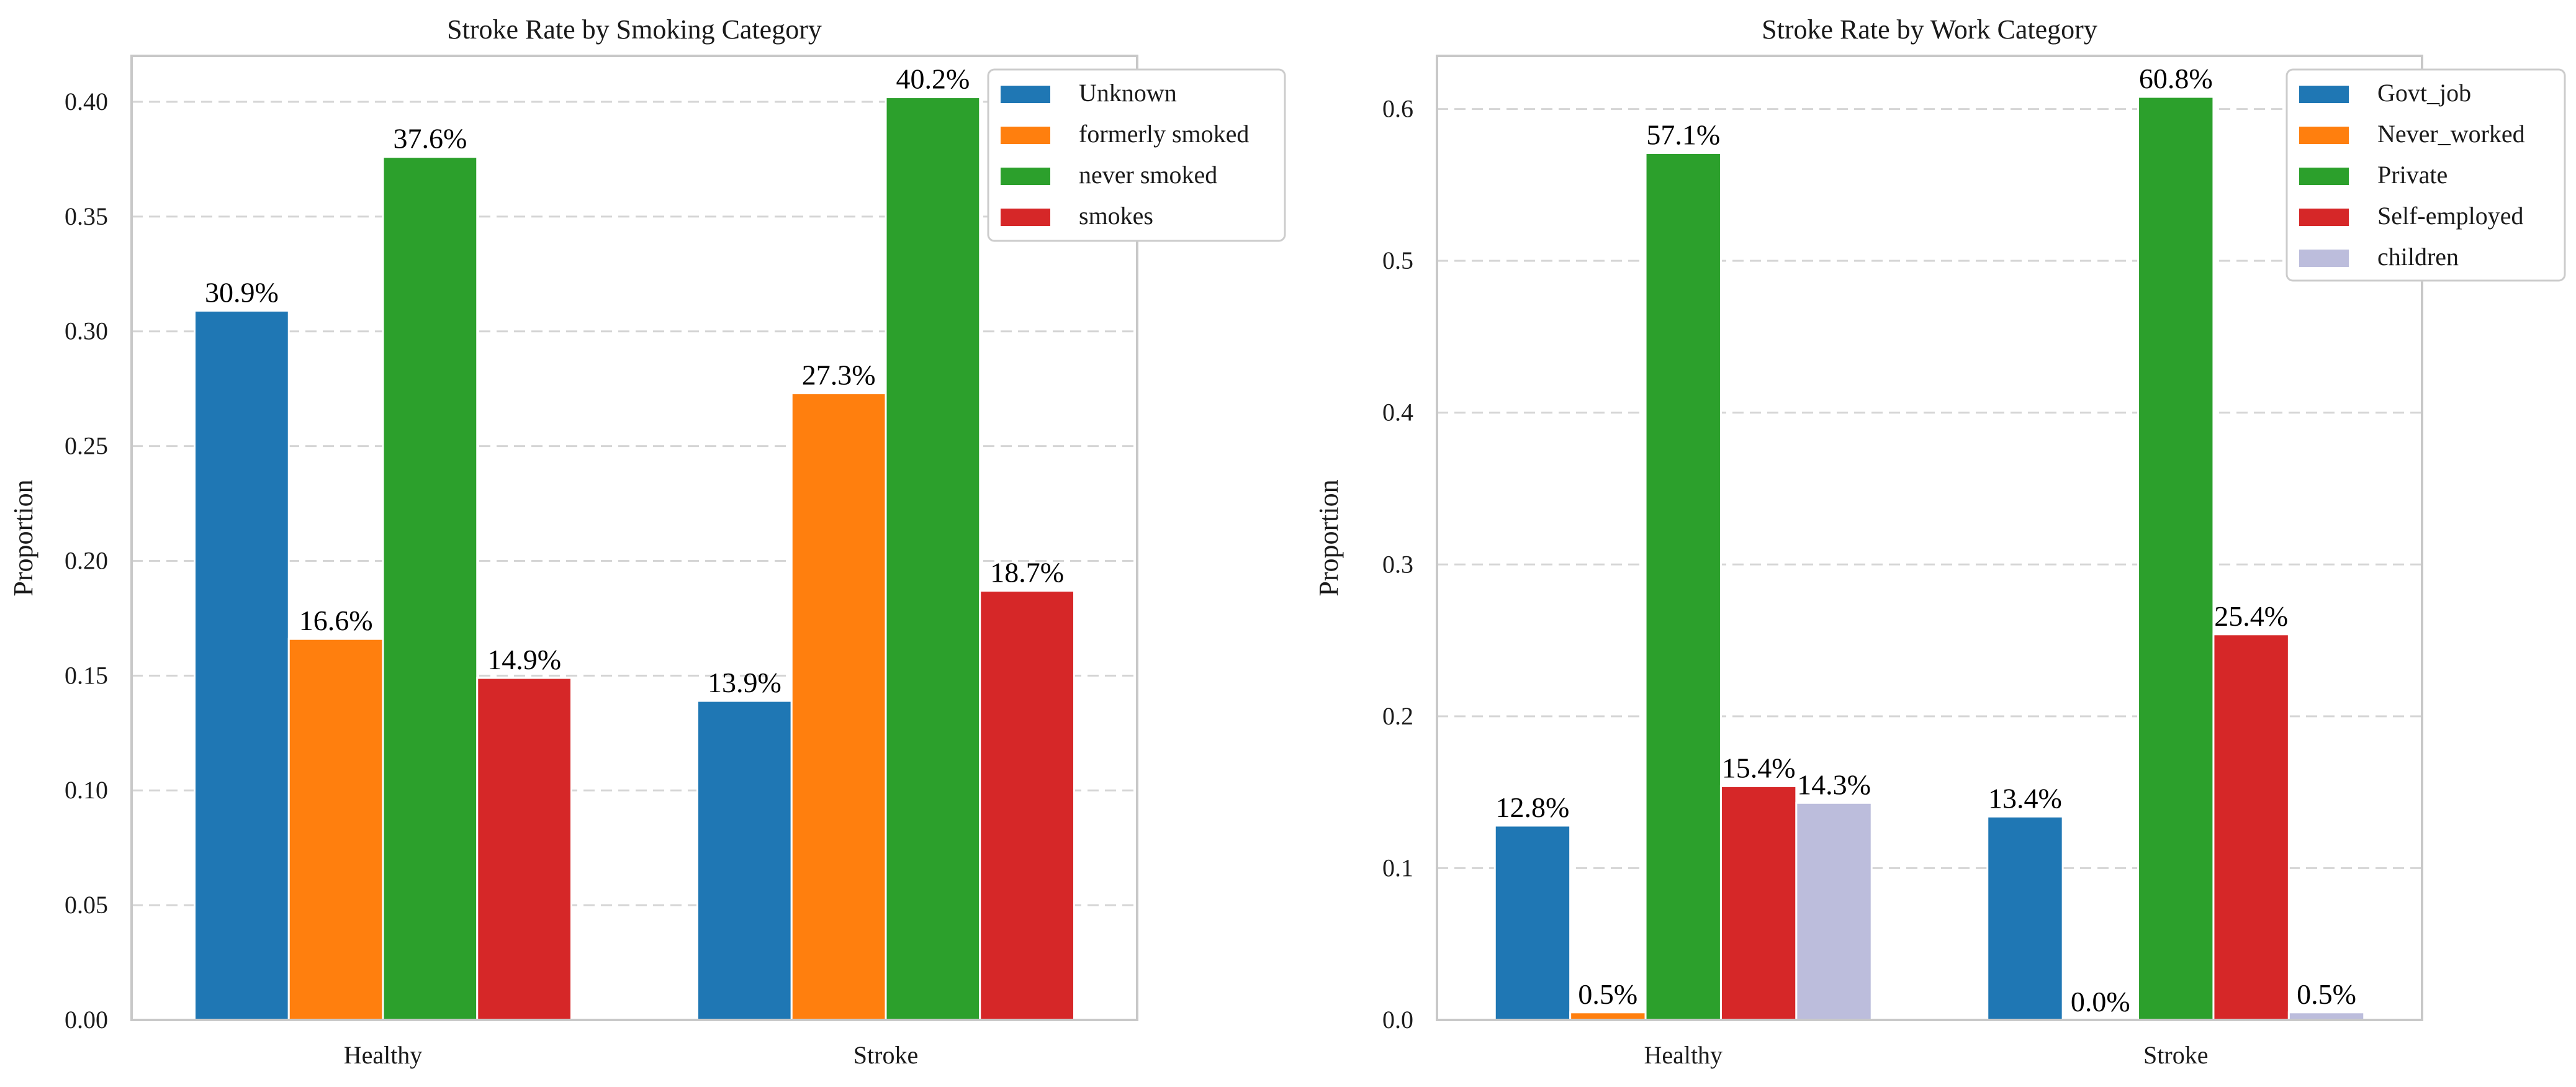 The height and width of the screenshot is (1087, 2576). What do you see at coordinates (86, 446) in the screenshot?
I see `y-tick-label: 0.25` at bounding box center [86, 446].